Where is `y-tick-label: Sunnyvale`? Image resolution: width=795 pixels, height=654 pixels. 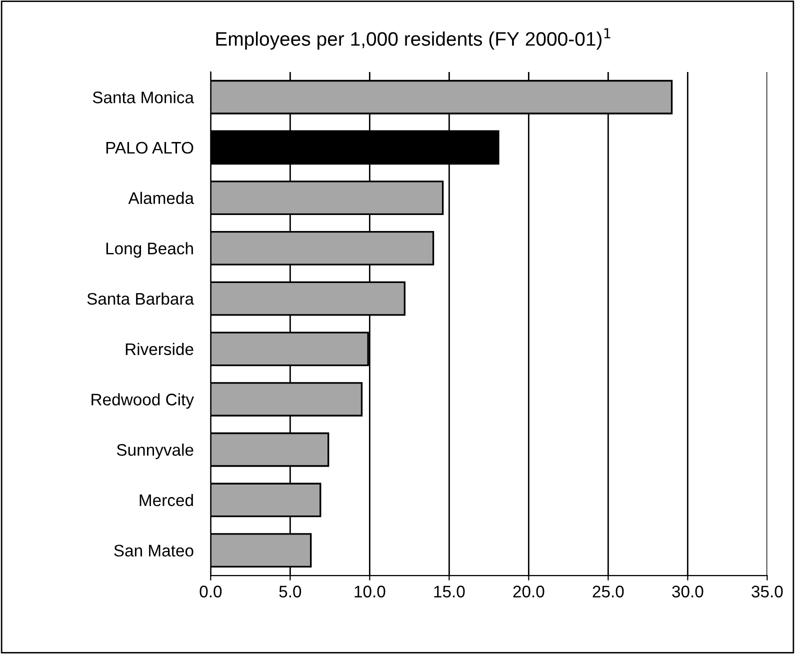 y-tick-label: Sunnyvale is located at coordinates (155, 452).